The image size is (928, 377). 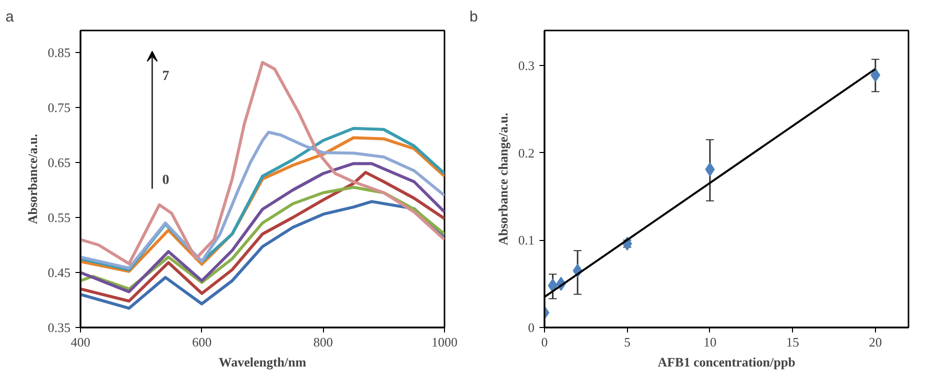 I want to click on x-tick-label: 10, so click(x=709, y=342).